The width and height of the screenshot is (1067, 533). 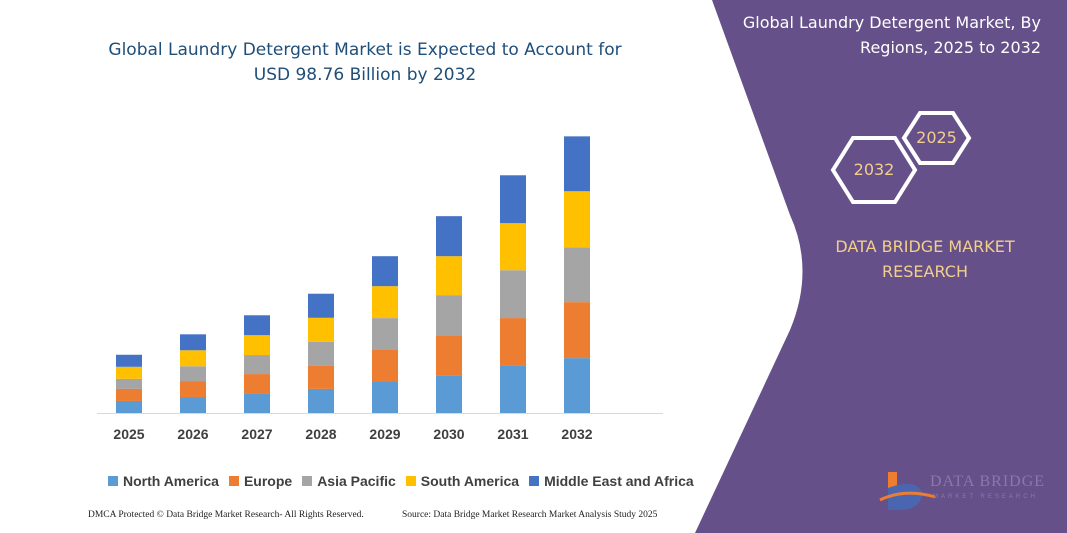 What do you see at coordinates (129, 360) in the screenshot?
I see `bar-segment-2025-middle-east-and-africa` at bounding box center [129, 360].